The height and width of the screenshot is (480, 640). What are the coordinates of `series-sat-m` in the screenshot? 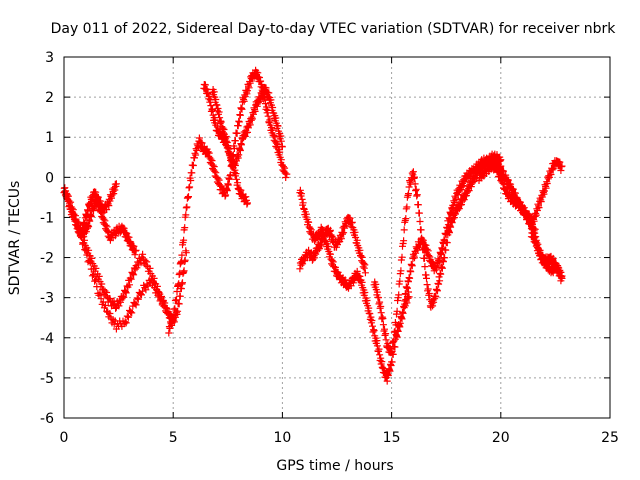 It's located at (546, 195).